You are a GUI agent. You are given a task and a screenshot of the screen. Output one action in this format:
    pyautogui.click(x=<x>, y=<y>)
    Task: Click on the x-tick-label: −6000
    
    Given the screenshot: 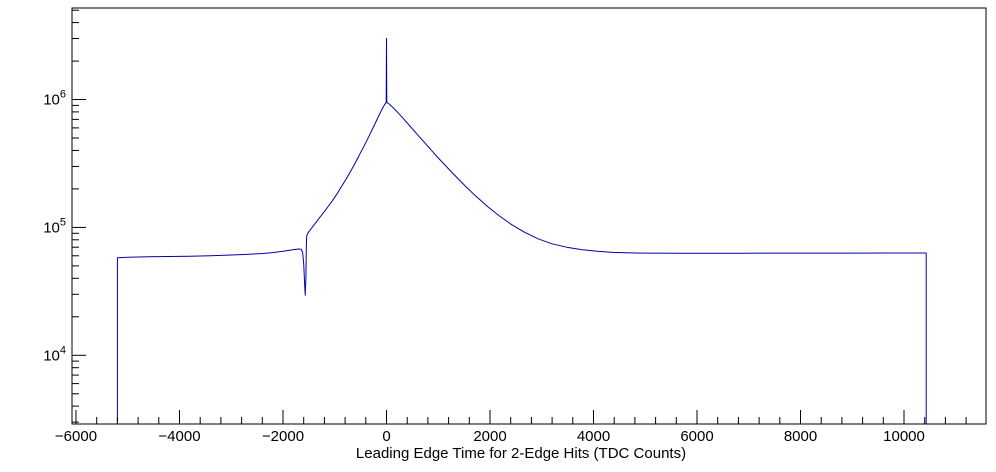 What is the action you would take?
    pyautogui.click(x=76, y=436)
    